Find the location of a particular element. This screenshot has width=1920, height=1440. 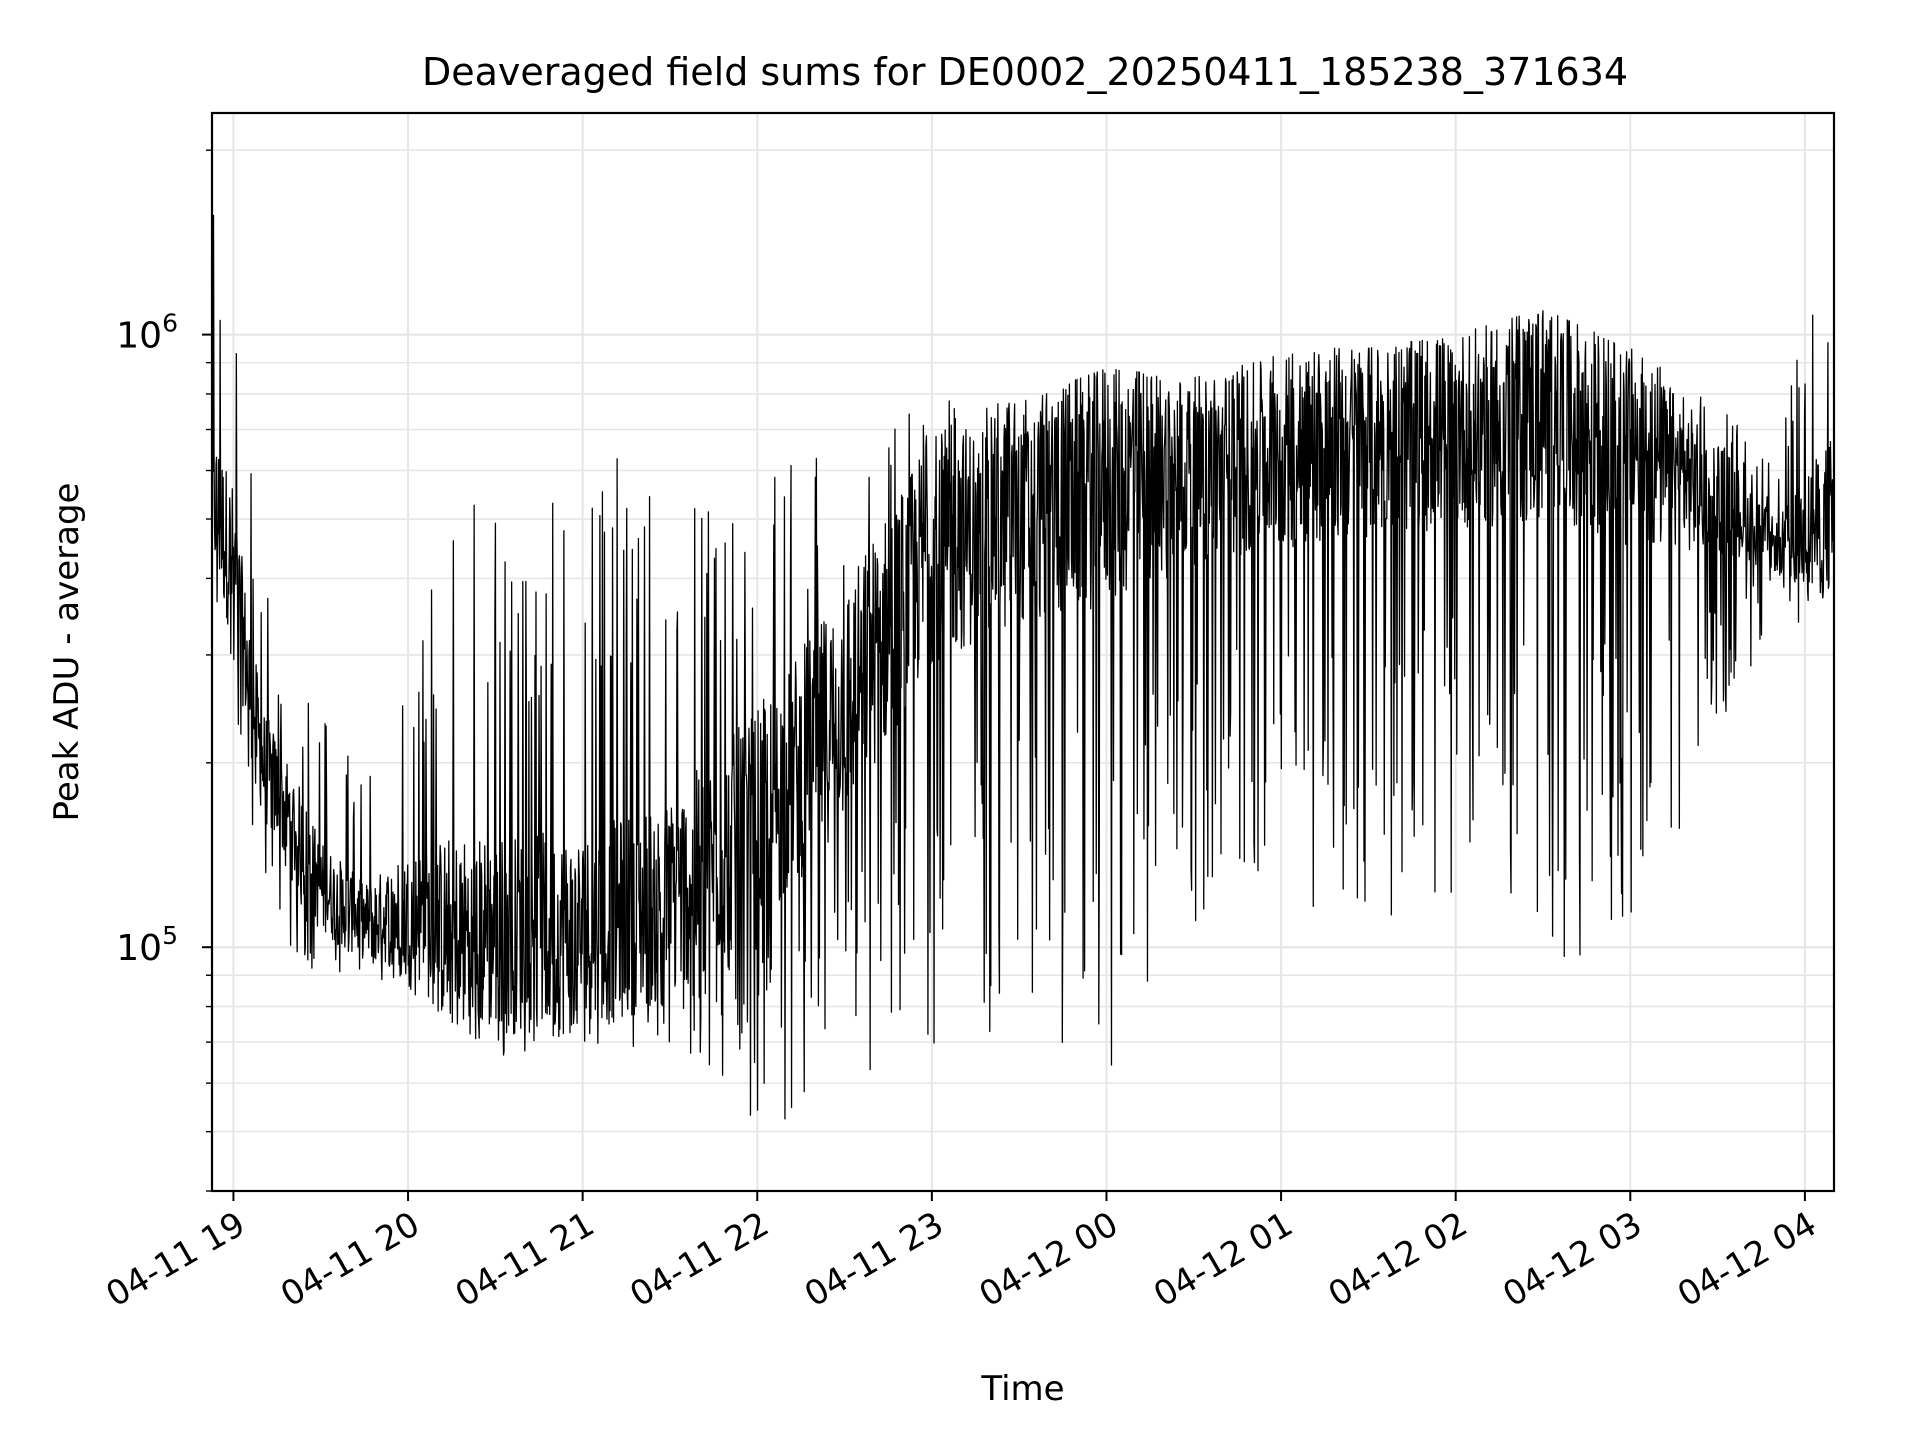

y-axis: 10⁵ 10⁶ is located at coordinates (164, 670).